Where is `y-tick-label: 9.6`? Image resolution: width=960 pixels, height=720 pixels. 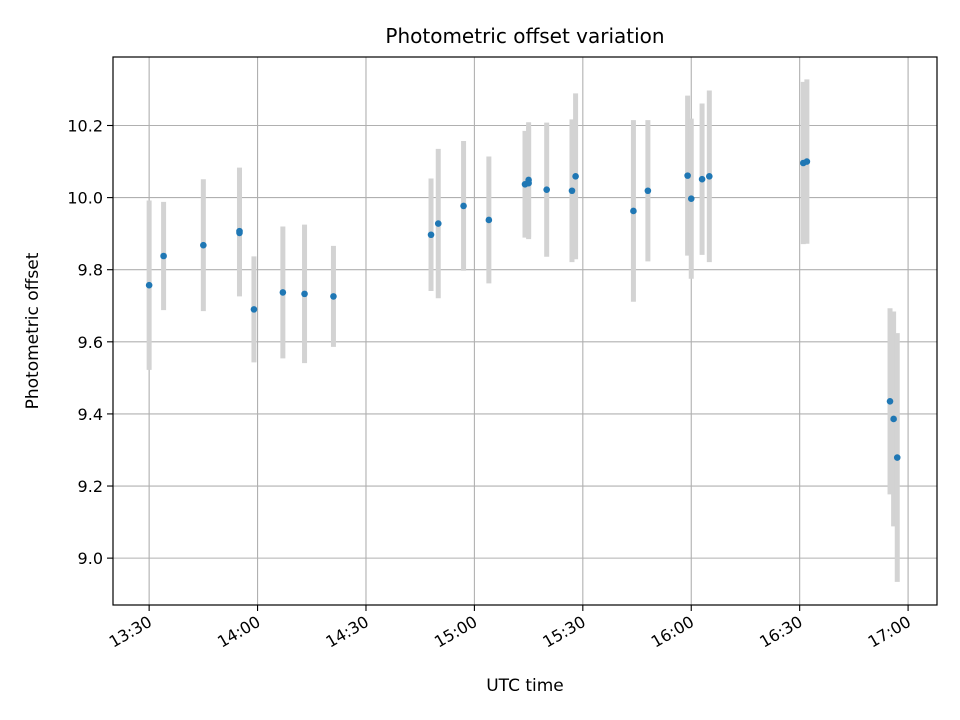 y-tick-label: 9.6 is located at coordinates (90, 342).